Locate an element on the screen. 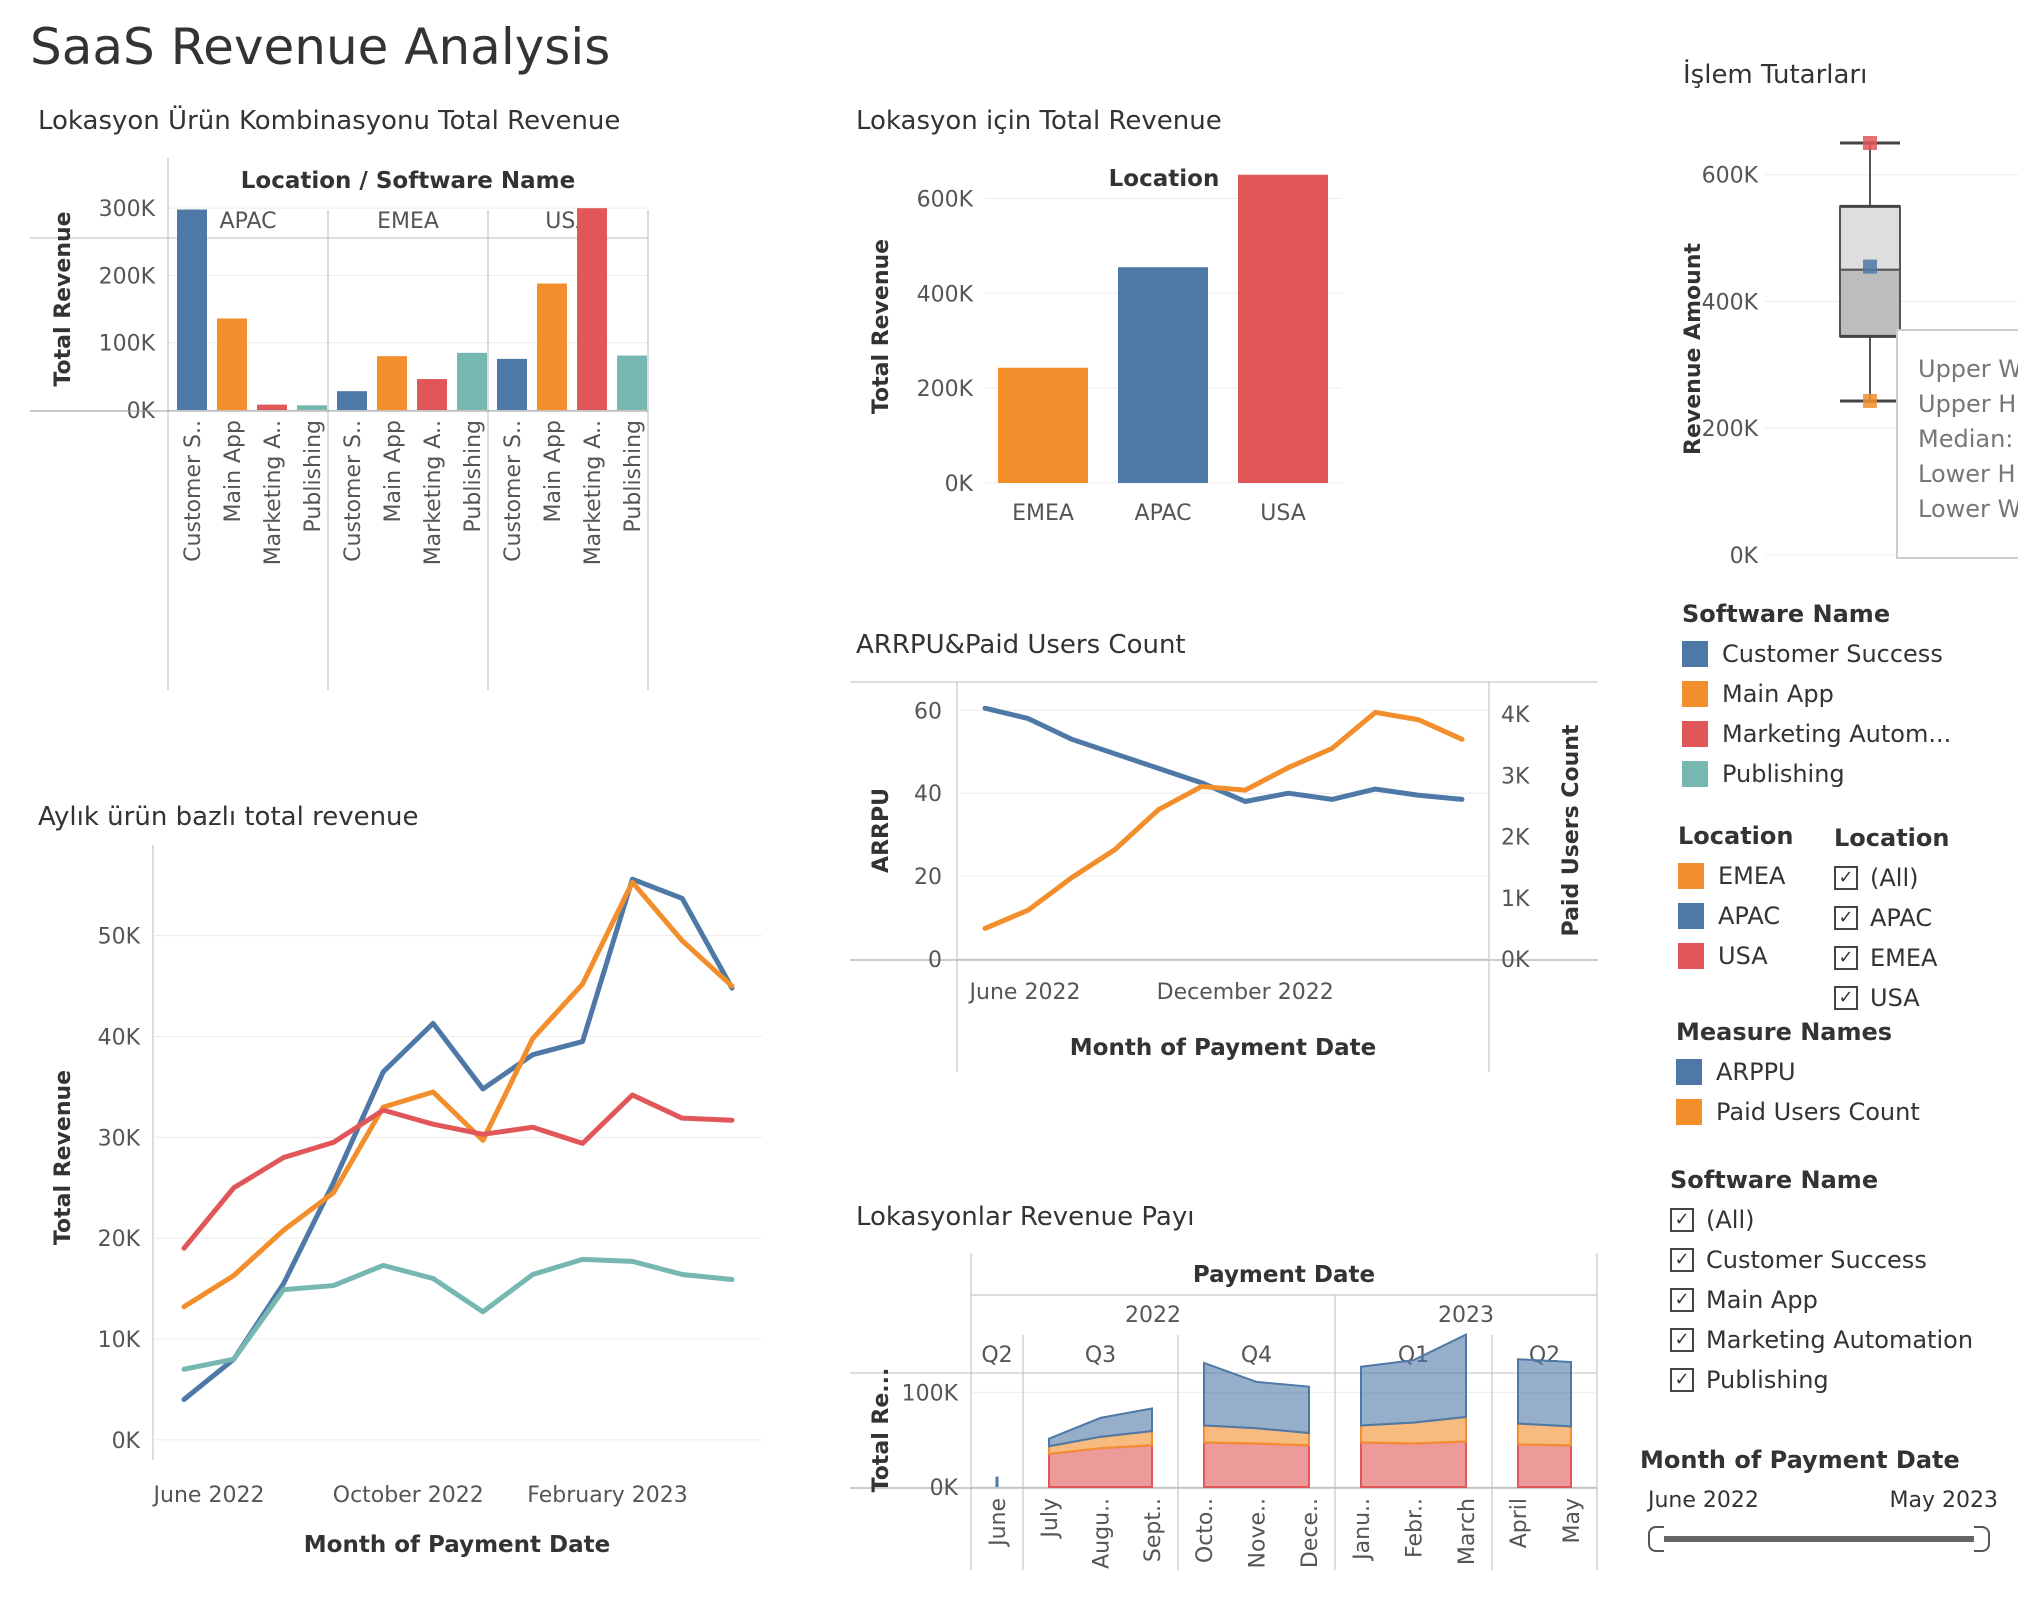 This screenshot has width=2018, height=1598. filter-option: ✓ EMEA is located at coordinates (1924, 958).